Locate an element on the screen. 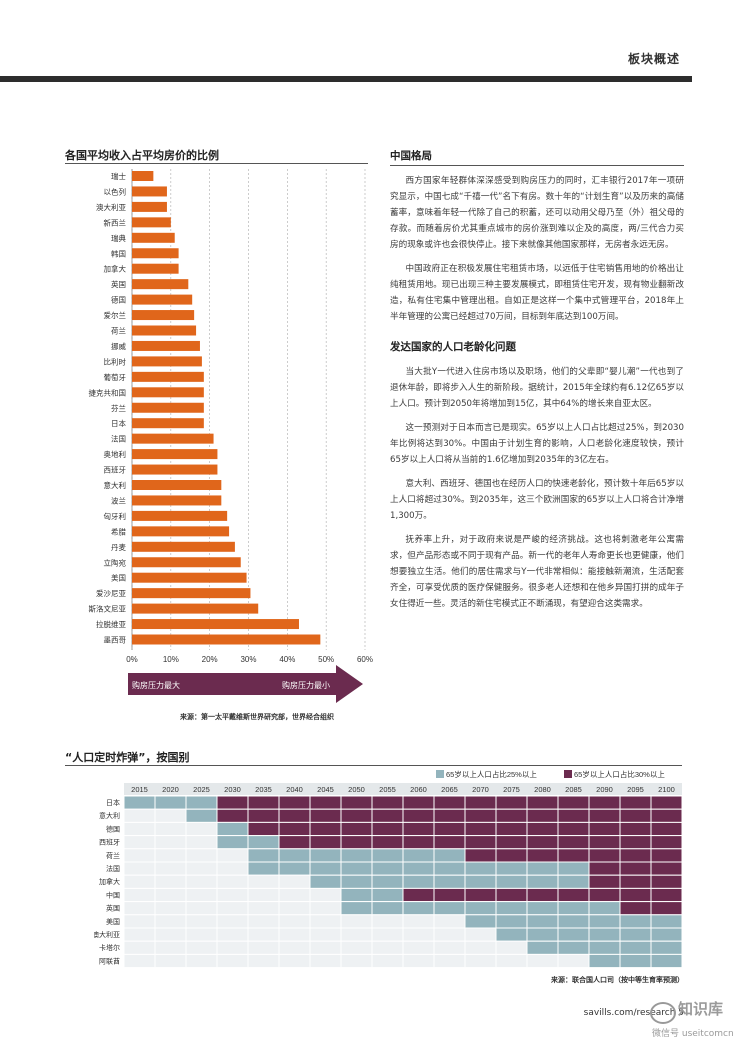 The width and height of the screenshot is (744, 1052). year-label: 2100 is located at coordinates (666, 789).